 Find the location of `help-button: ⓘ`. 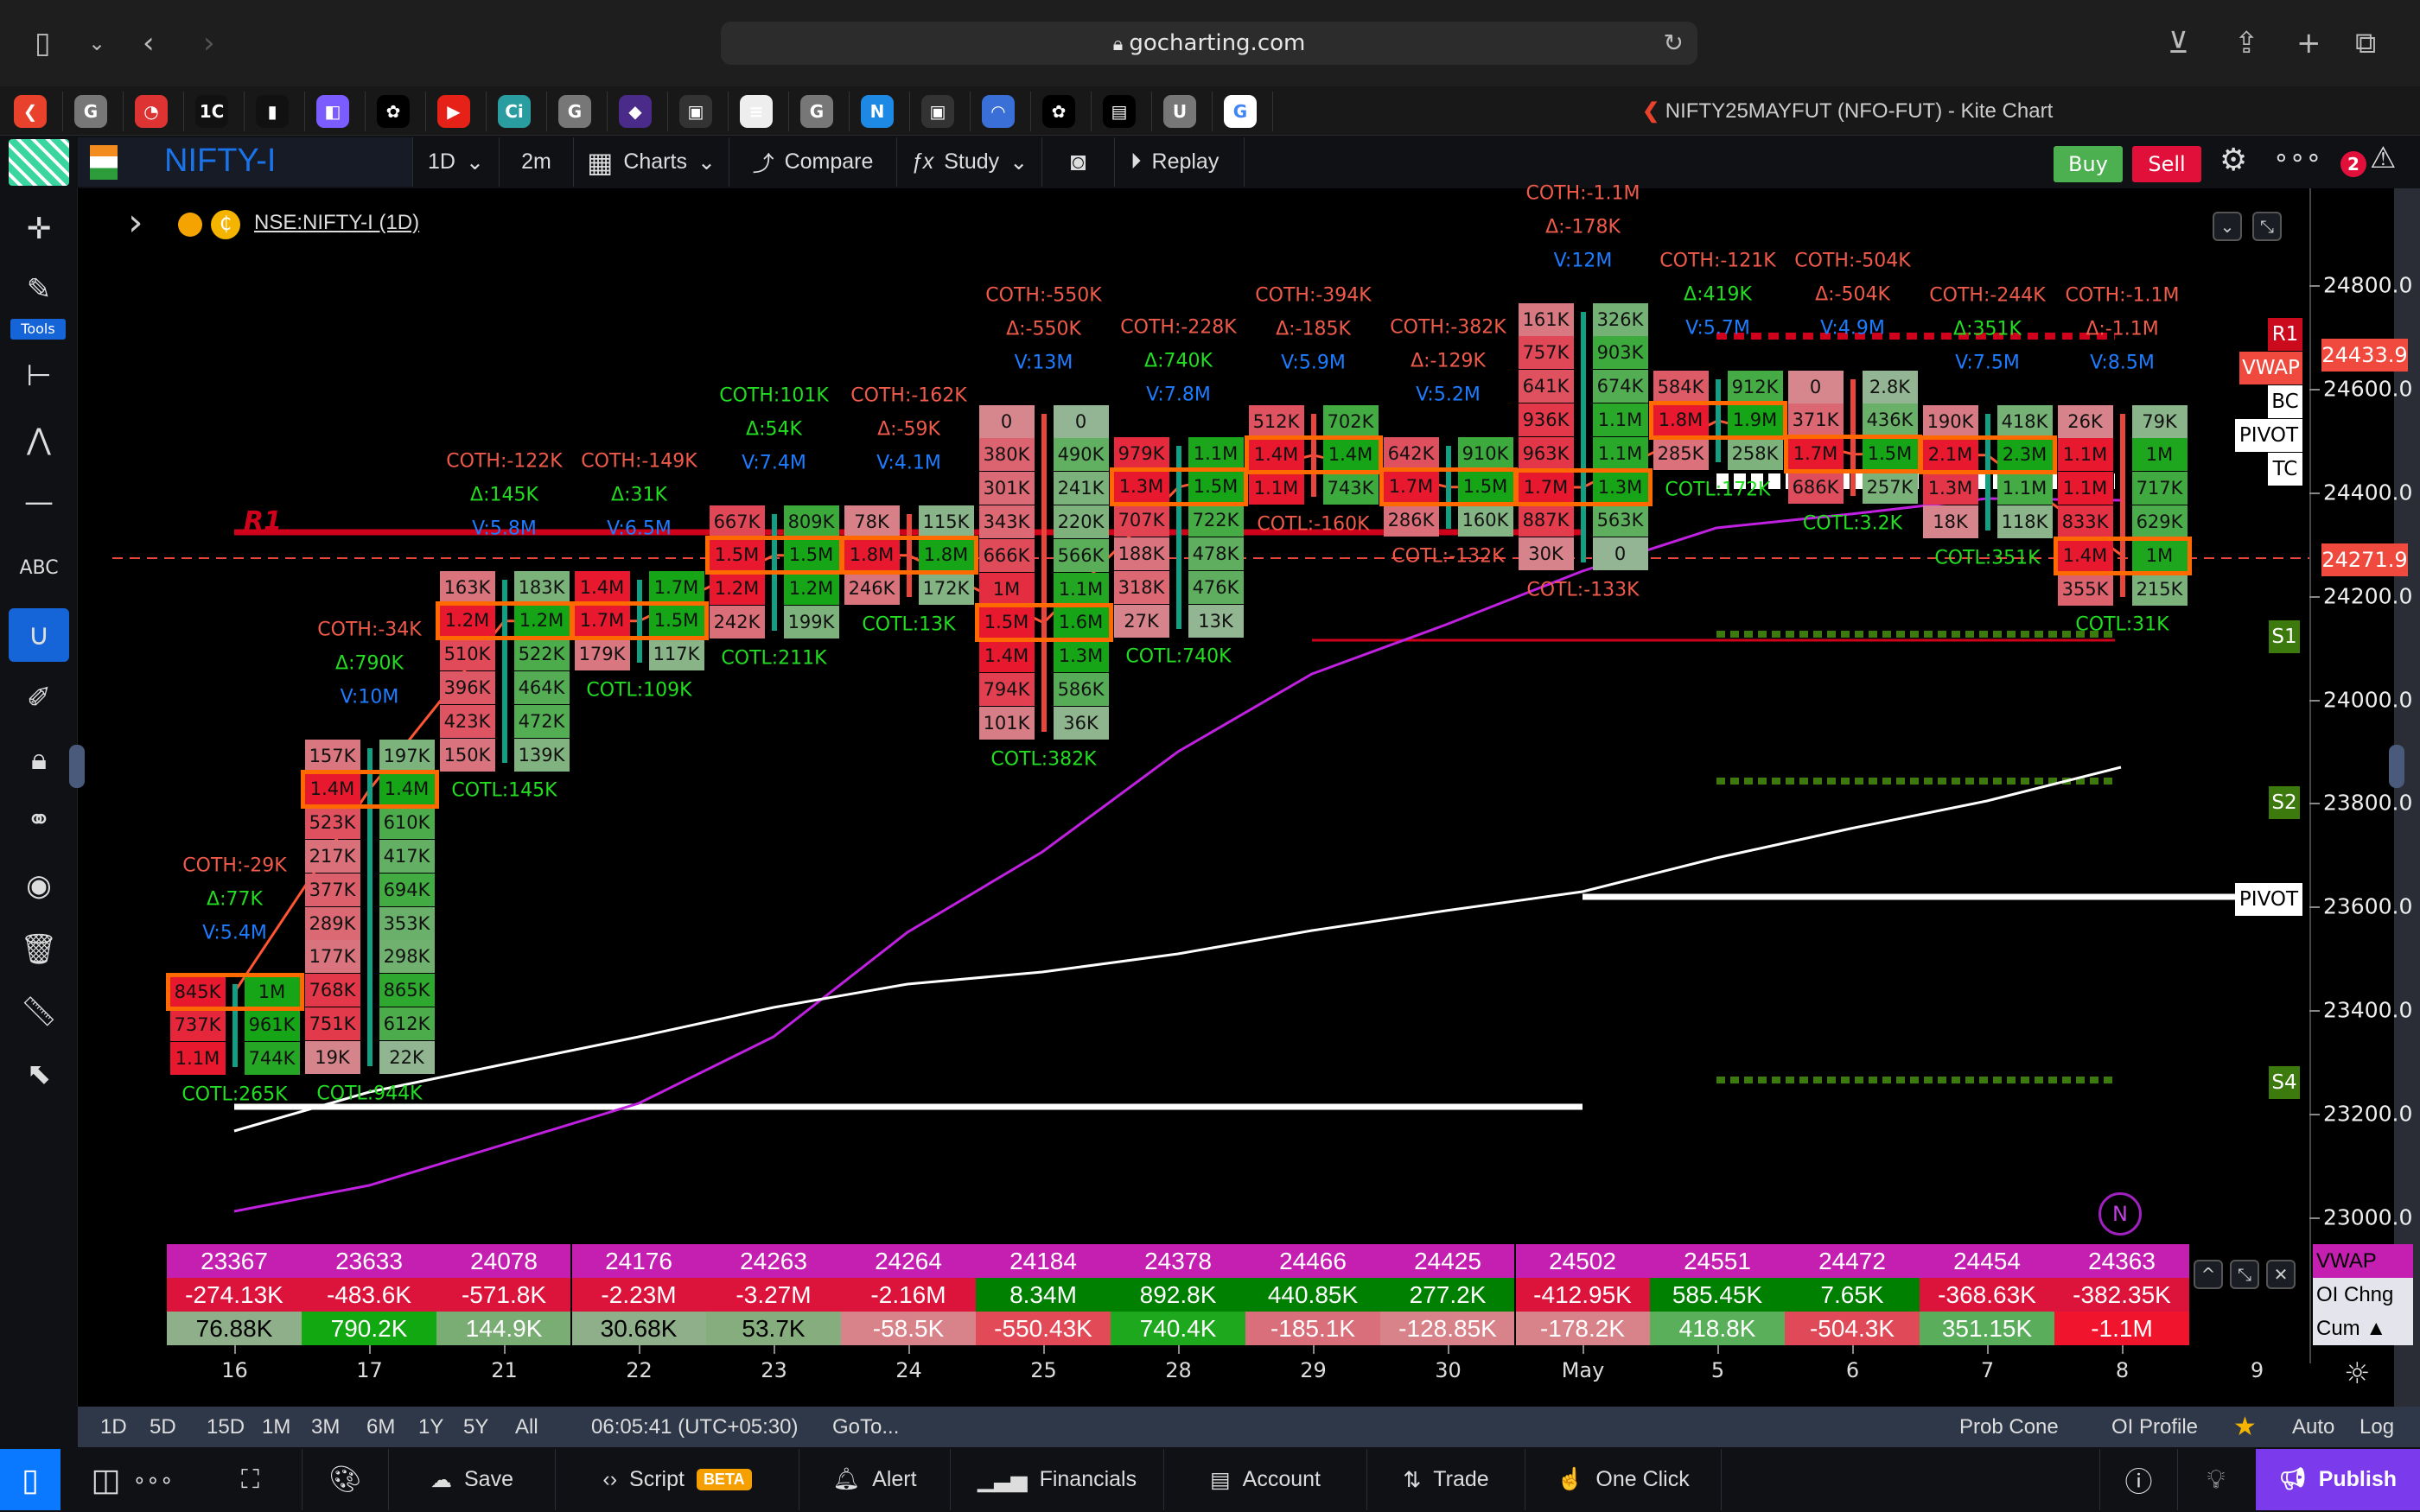

help-button: ⓘ is located at coordinates (2139, 1479).